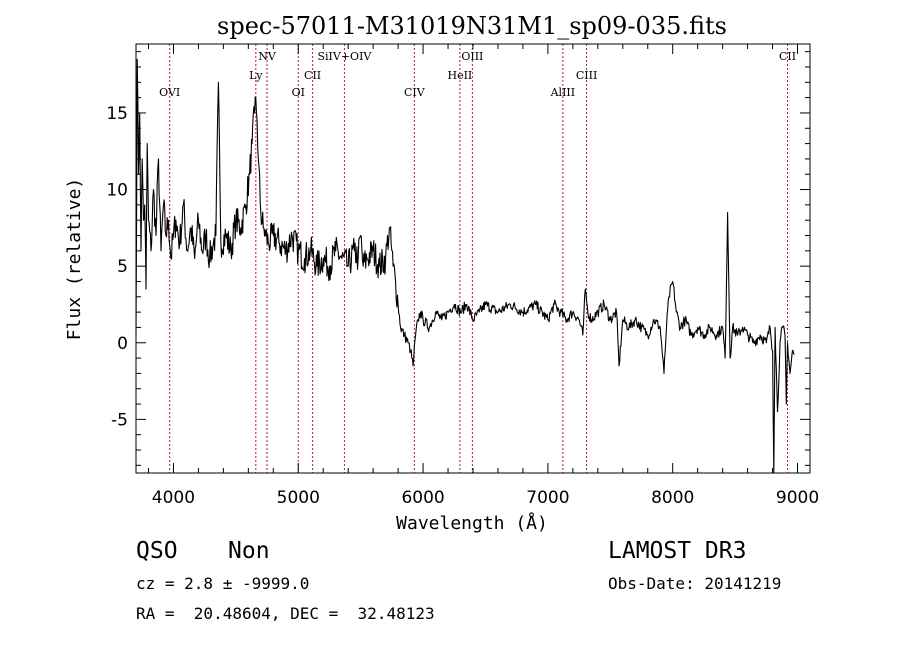 This screenshot has height=649, width=900. Describe the element at coordinates (173, 498) in the screenshot. I see `x-tick-label-0: 4000` at that location.